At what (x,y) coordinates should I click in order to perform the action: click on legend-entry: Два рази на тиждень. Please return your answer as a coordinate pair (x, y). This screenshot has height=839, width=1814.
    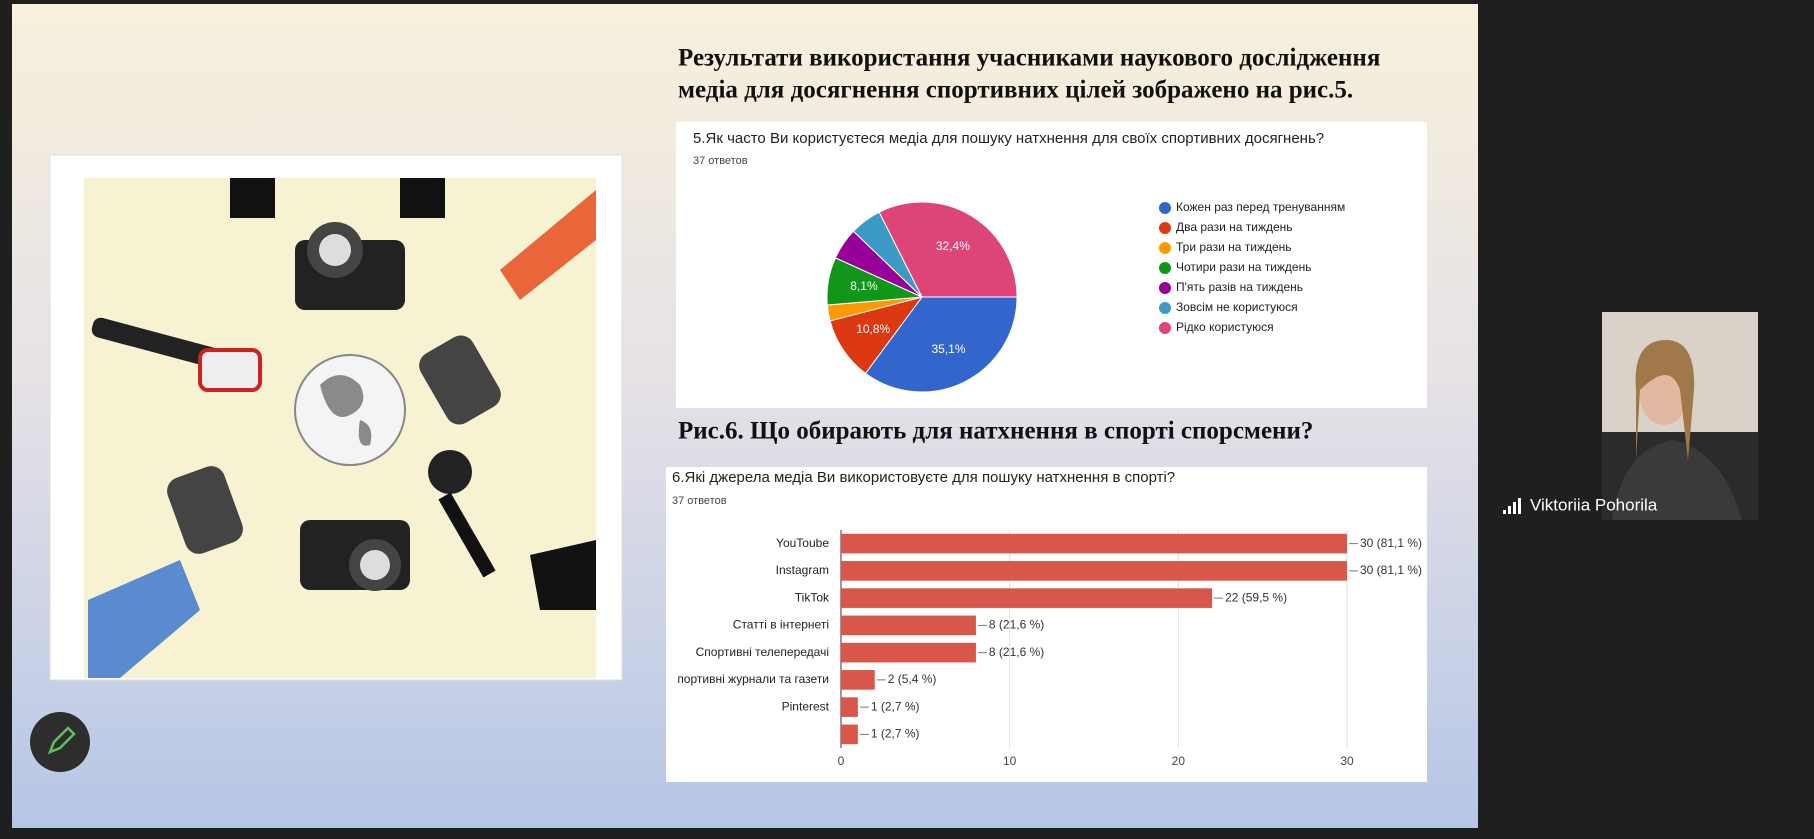
    Looking at the image, I should click on (1234, 227).